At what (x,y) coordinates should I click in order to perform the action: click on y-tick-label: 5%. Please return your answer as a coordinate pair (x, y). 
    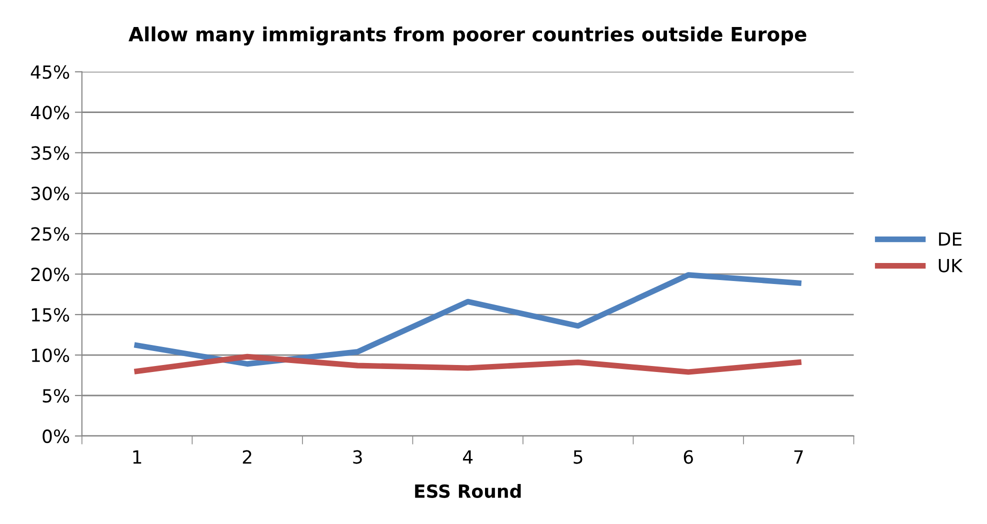
    Looking at the image, I should click on (56, 395).